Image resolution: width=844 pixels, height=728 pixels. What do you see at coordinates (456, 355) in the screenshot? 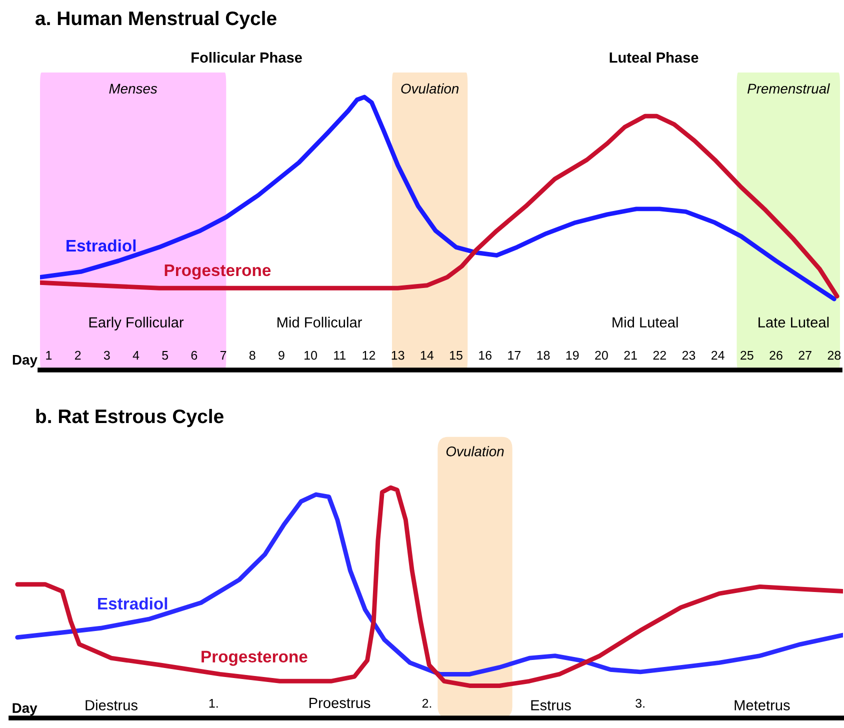
I see `x-tick-label: 15` at bounding box center [456, 355].